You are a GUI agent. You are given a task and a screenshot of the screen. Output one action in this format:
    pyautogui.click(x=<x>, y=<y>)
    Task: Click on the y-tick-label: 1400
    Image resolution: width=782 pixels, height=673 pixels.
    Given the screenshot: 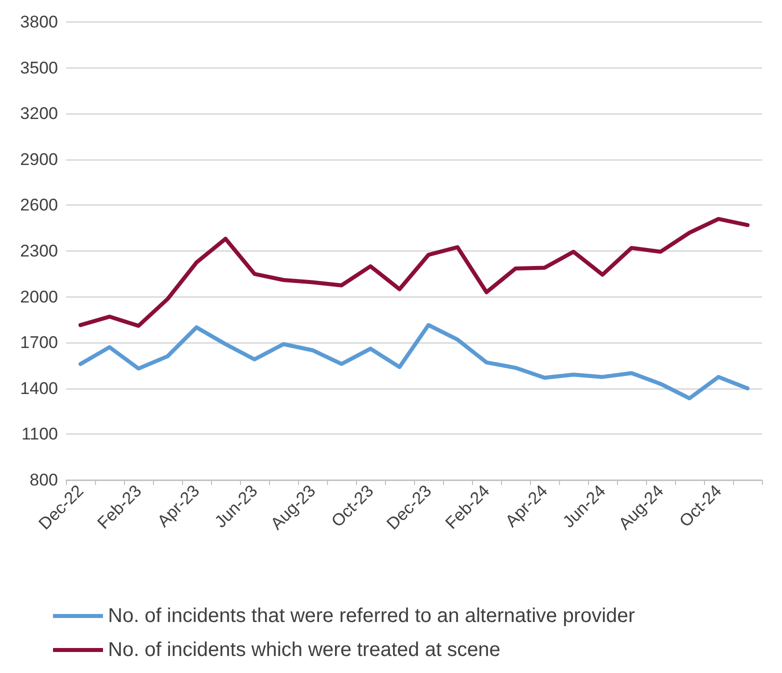 What is the action you would take?
    pyautogui.click(x=39, y=388)
    